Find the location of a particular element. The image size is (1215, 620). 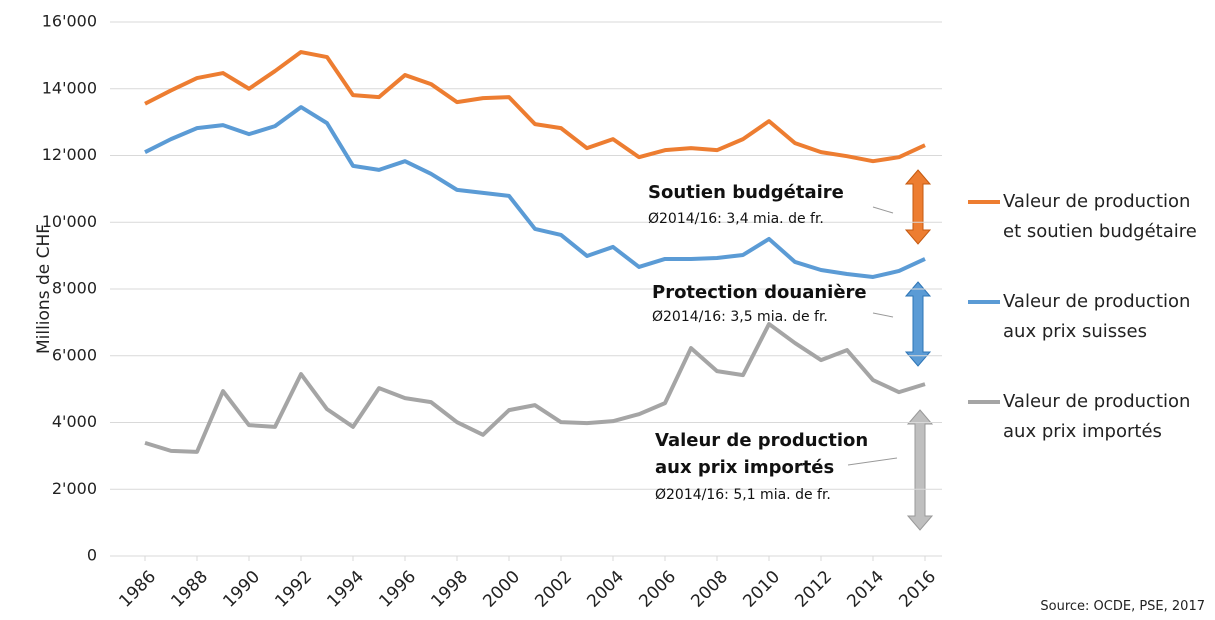

x-tick-label: 1998 is located at coordinates (449, 589).